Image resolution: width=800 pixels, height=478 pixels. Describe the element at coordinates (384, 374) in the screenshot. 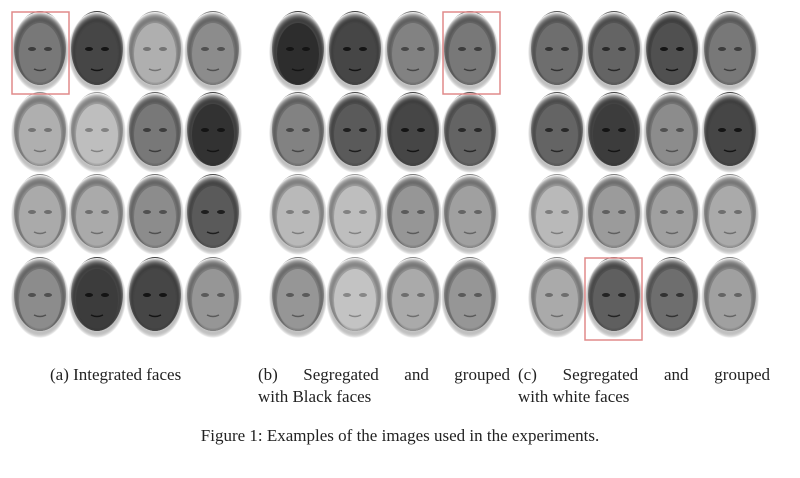

I see `subcaption-line: (b) Segregated and grouped` at that location.